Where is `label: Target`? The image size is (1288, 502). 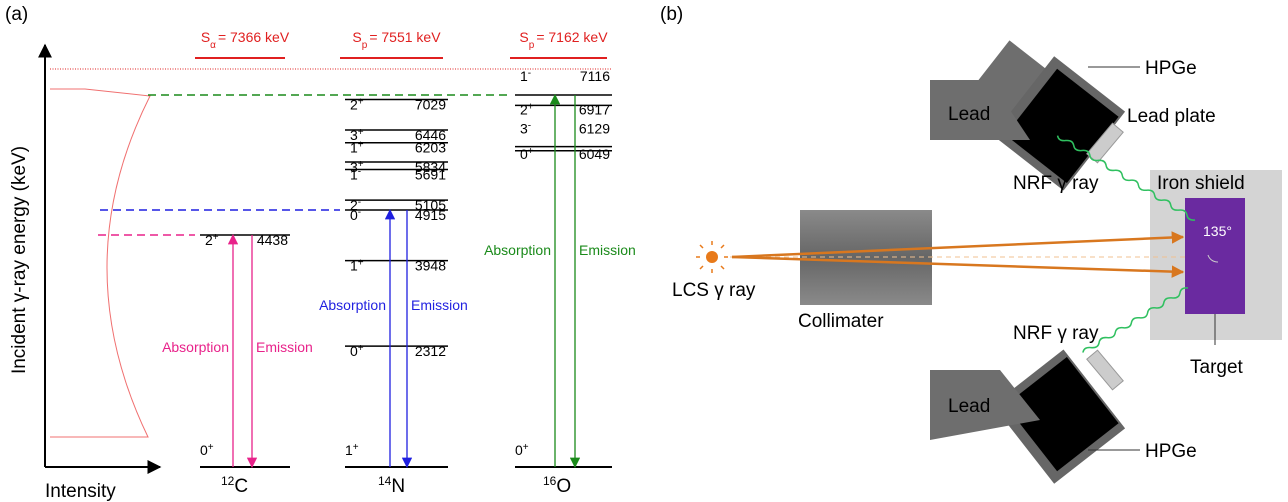 label: Target is located at coordinates (1217, 367).